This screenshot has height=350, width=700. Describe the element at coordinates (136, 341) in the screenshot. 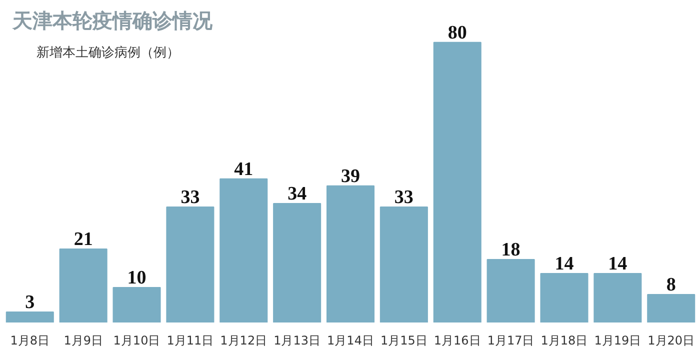

I see `x-tick-label: 1月10日` at that location.